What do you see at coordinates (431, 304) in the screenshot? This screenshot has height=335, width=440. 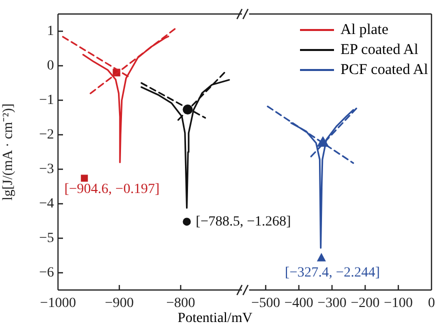 I see `x-tick-label: 0` at bounding box center [431, 304].